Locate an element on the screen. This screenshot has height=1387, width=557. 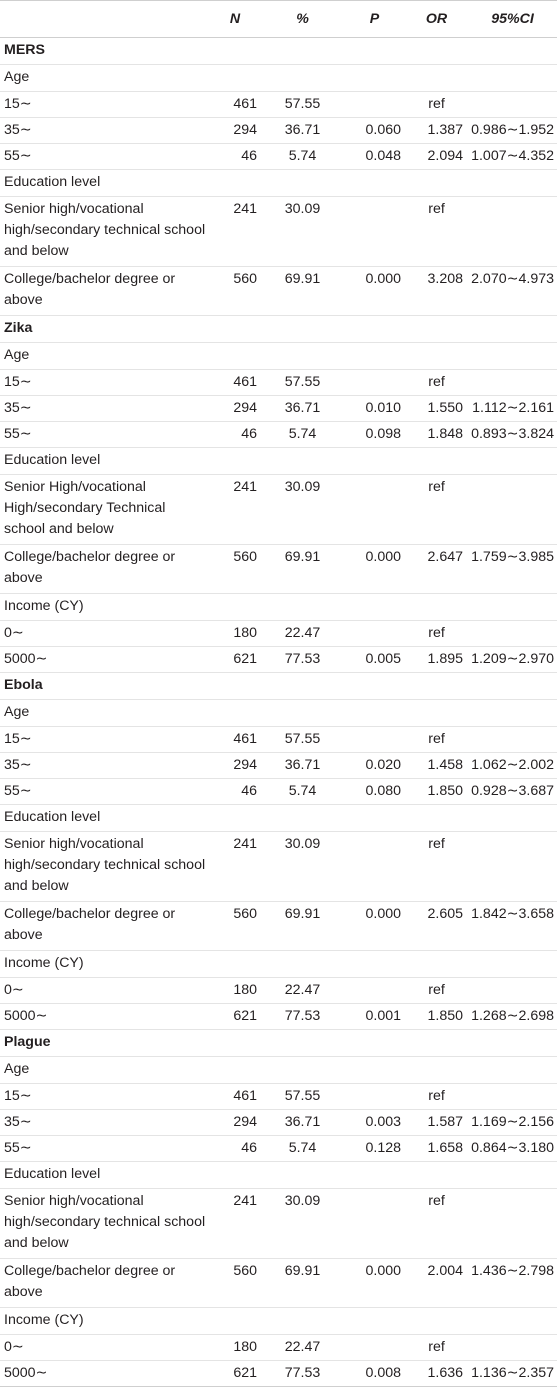
percent-value: 22.47 is located at coordinates (302, 1347).